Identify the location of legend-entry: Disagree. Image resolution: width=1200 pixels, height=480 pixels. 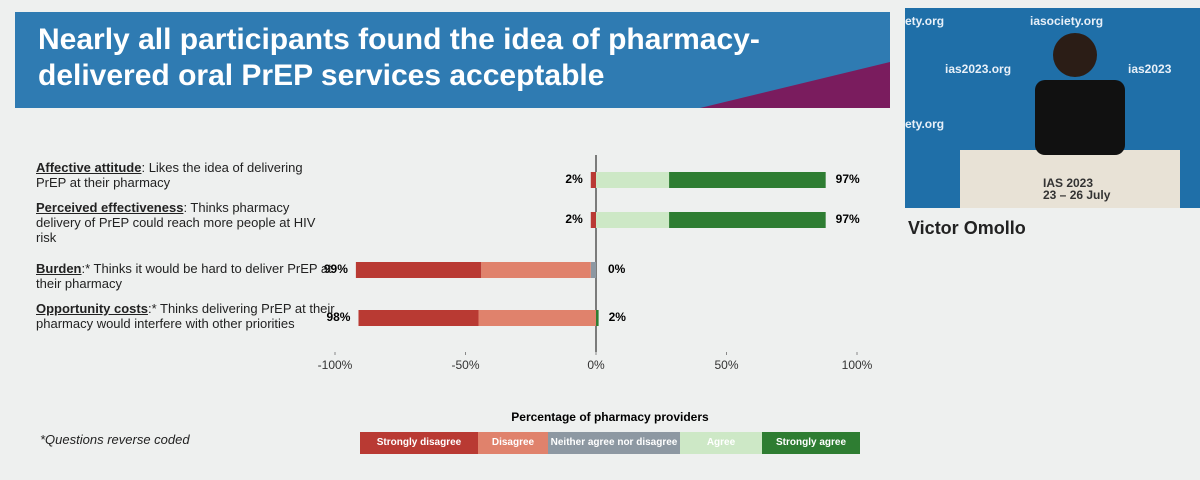
(513, 443).